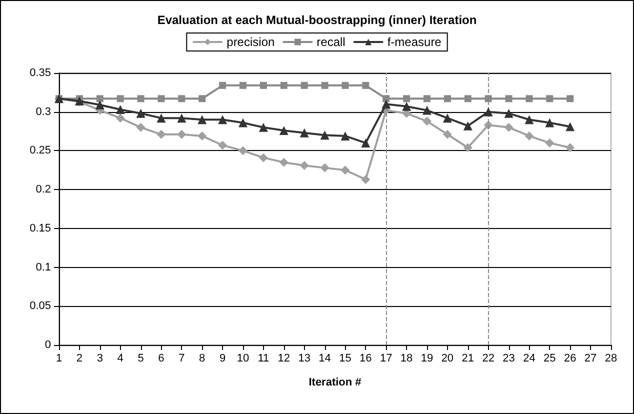 The width and height of the screenshot is (634, 414). What do you see at coordinates (427, 358) in the screenshot?
I see `x-tick-label: 19` at bounding box center [427, 358].